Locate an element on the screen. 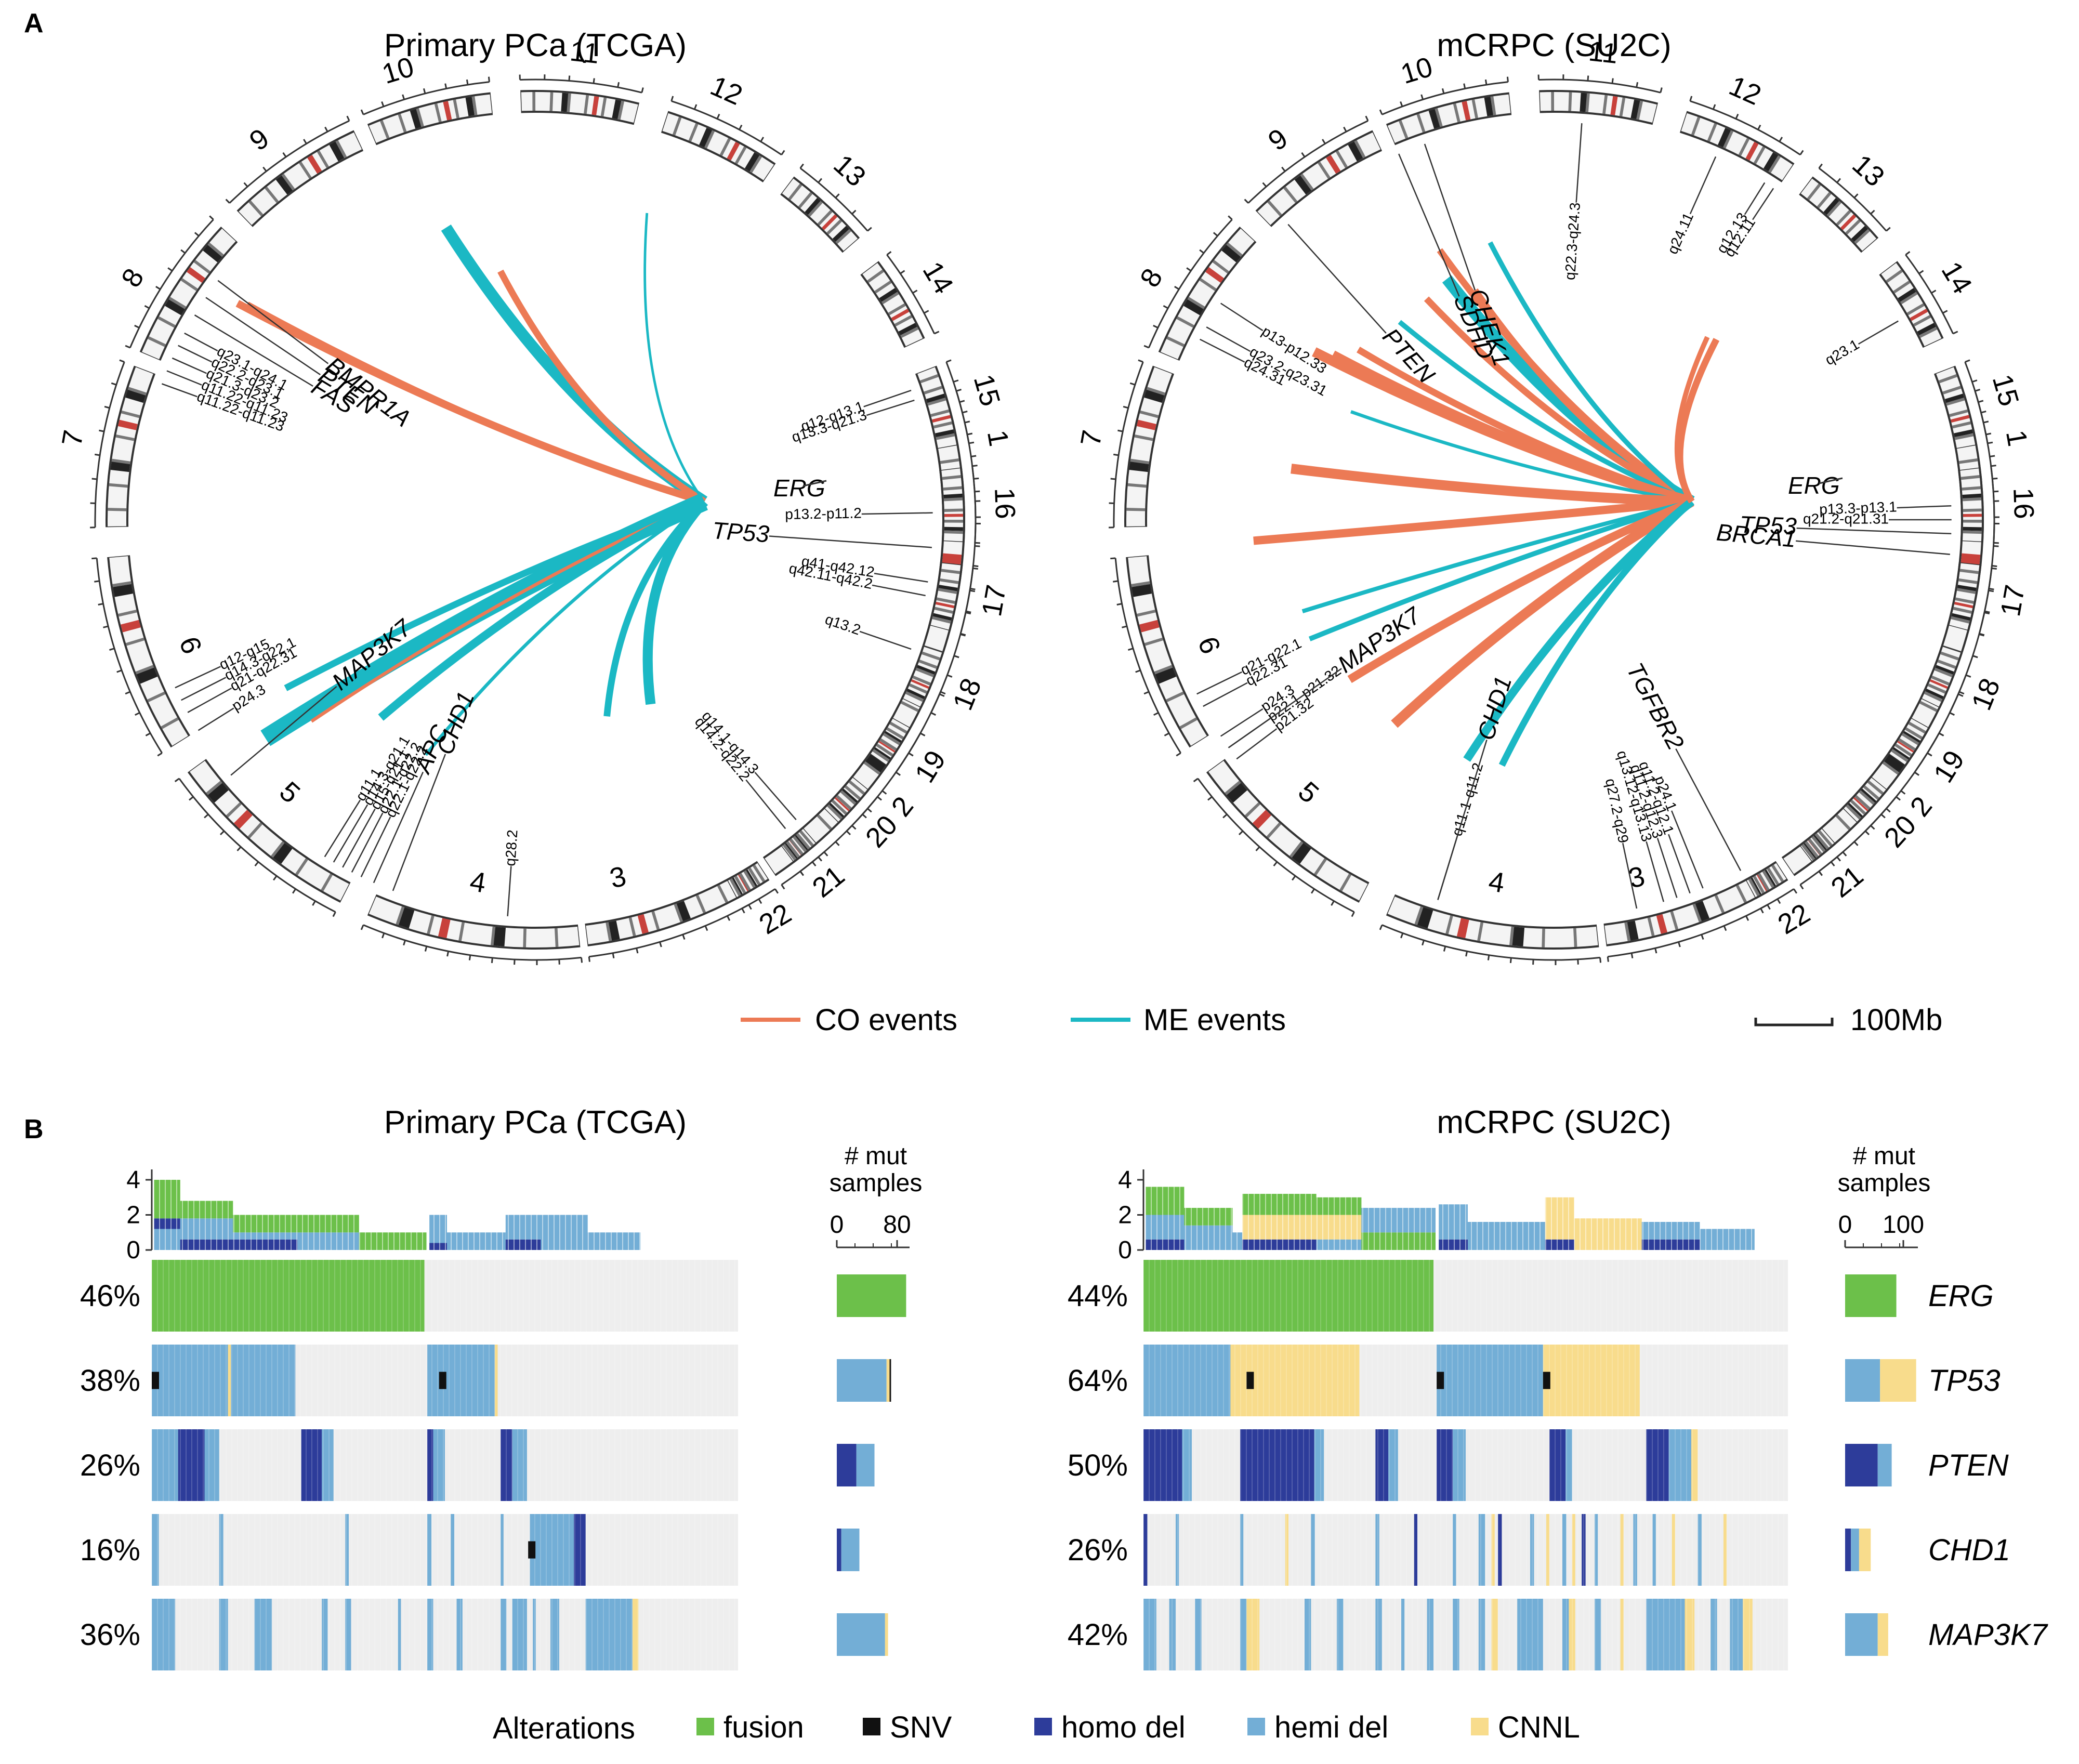 Image resolution: width=2079 pixels, height=1764 pixels. scale-bar is located at coordinates (1794, 1022).